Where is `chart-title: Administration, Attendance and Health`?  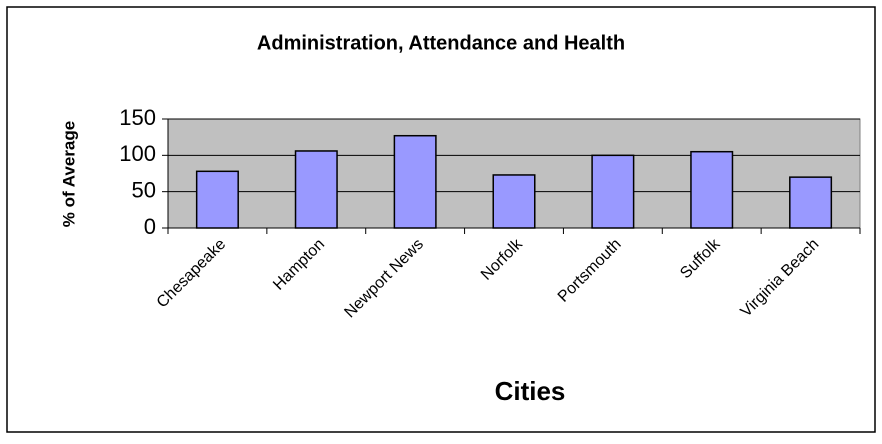 chart-title: Administration, Attendance and Health is located at coordinates (441, 43).